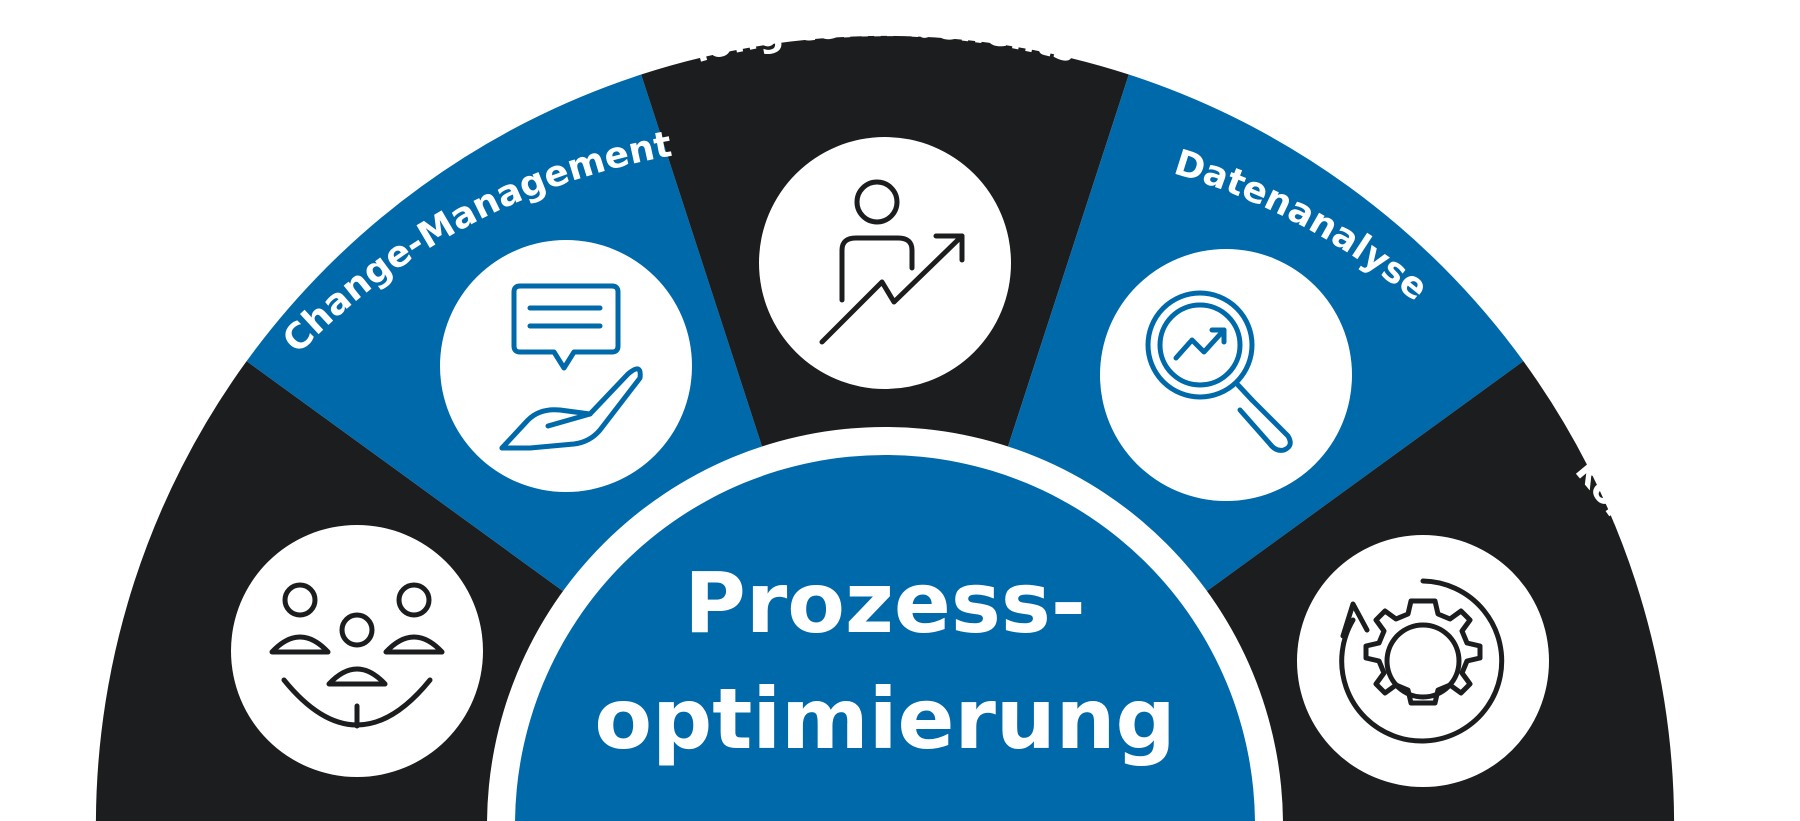 The height and width of the screenshot is (821, 1800). Describe the element at coordinates (571, 367) in the screenshot. I see `hand-speech-bubble-icon` at that location.